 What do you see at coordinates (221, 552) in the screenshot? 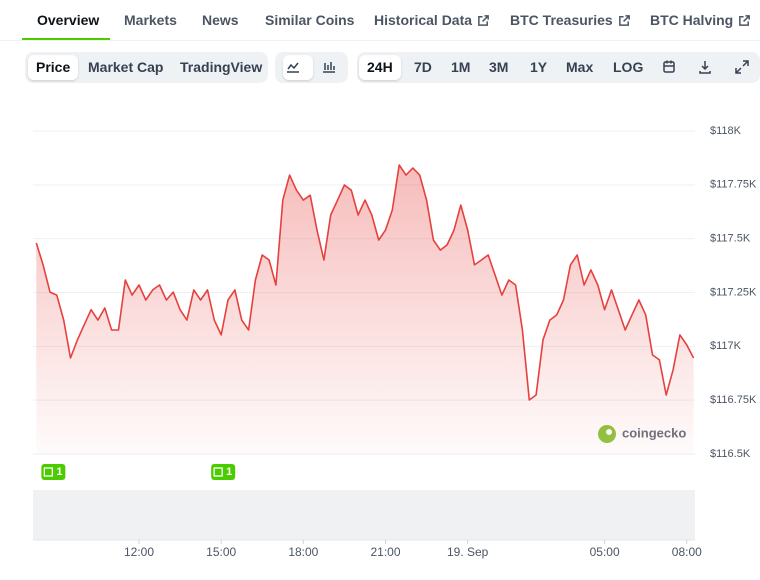
I see `x-tick-label: 15:00` at bounding box center [221, 552].